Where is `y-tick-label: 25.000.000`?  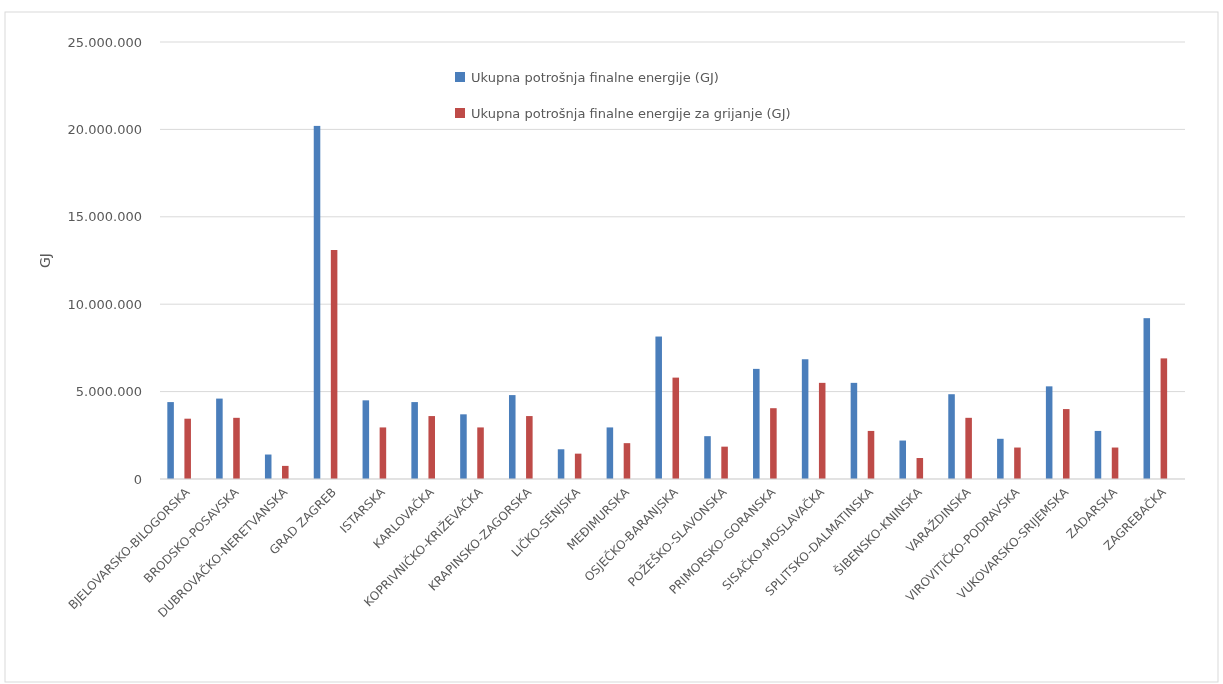 y-tick-label: 25.000.000 is located at coordinates (104, 42).